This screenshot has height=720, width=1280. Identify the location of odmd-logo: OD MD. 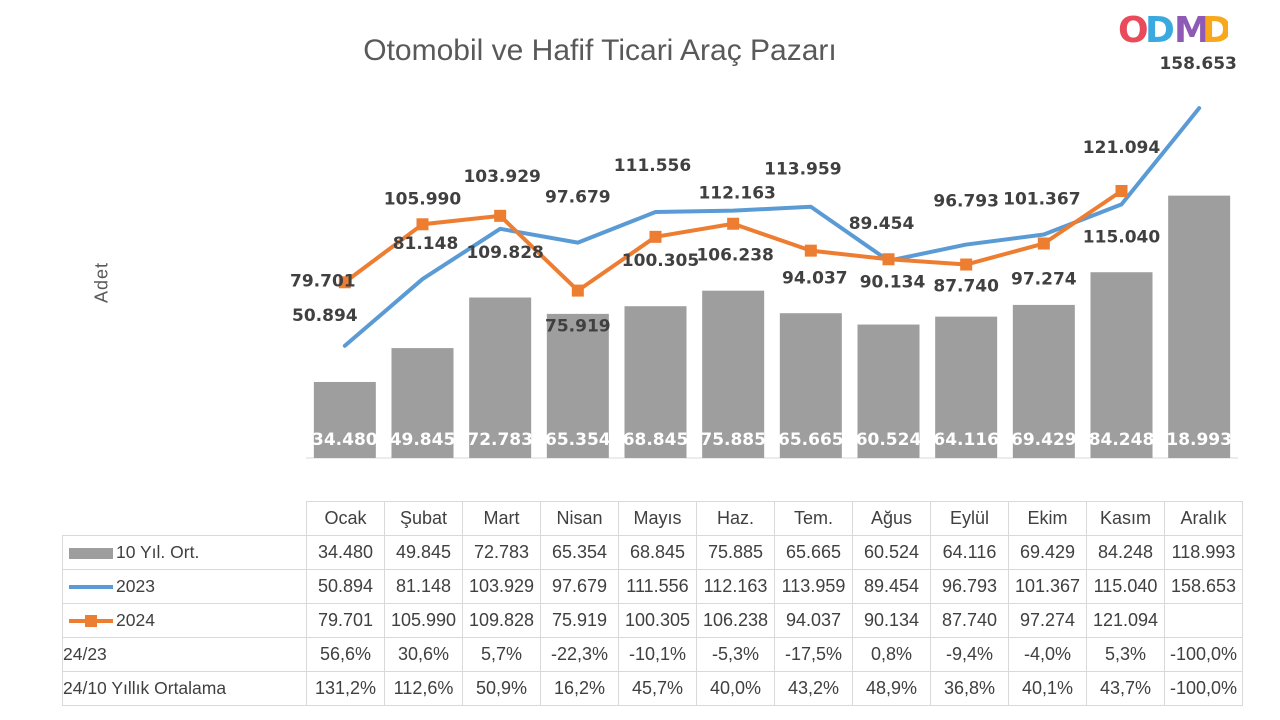
(1173, 29).